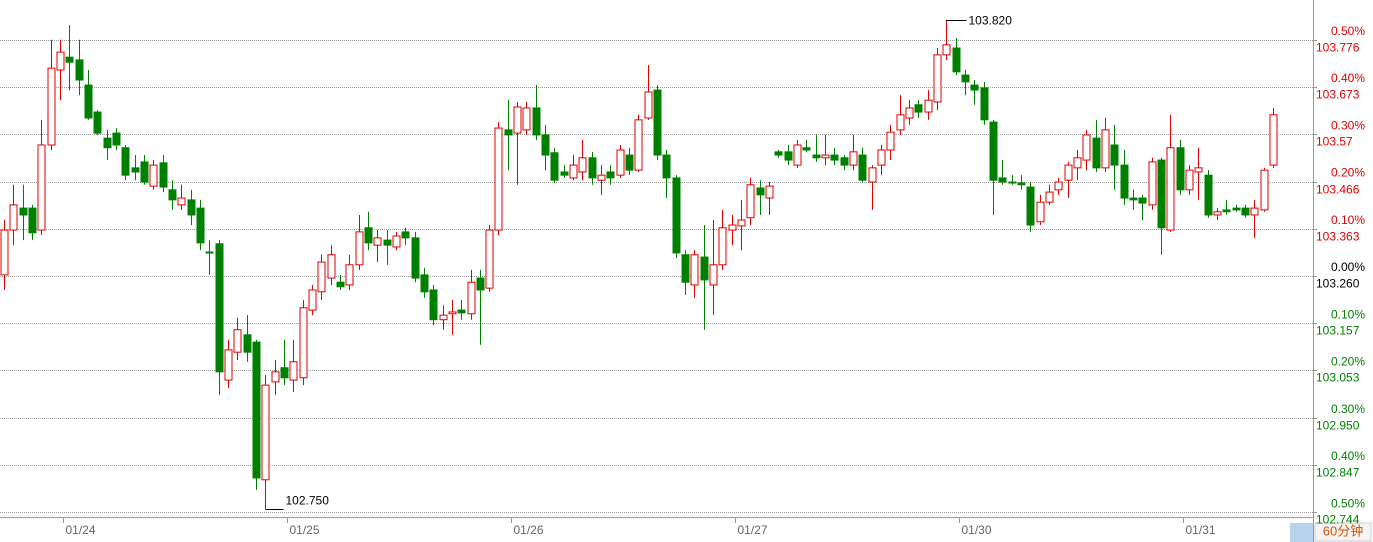  What do you see at coordinates (529, 530) in the screenshot?
I see `x-tick-label: 01/26` at bounding box center [529, 530].